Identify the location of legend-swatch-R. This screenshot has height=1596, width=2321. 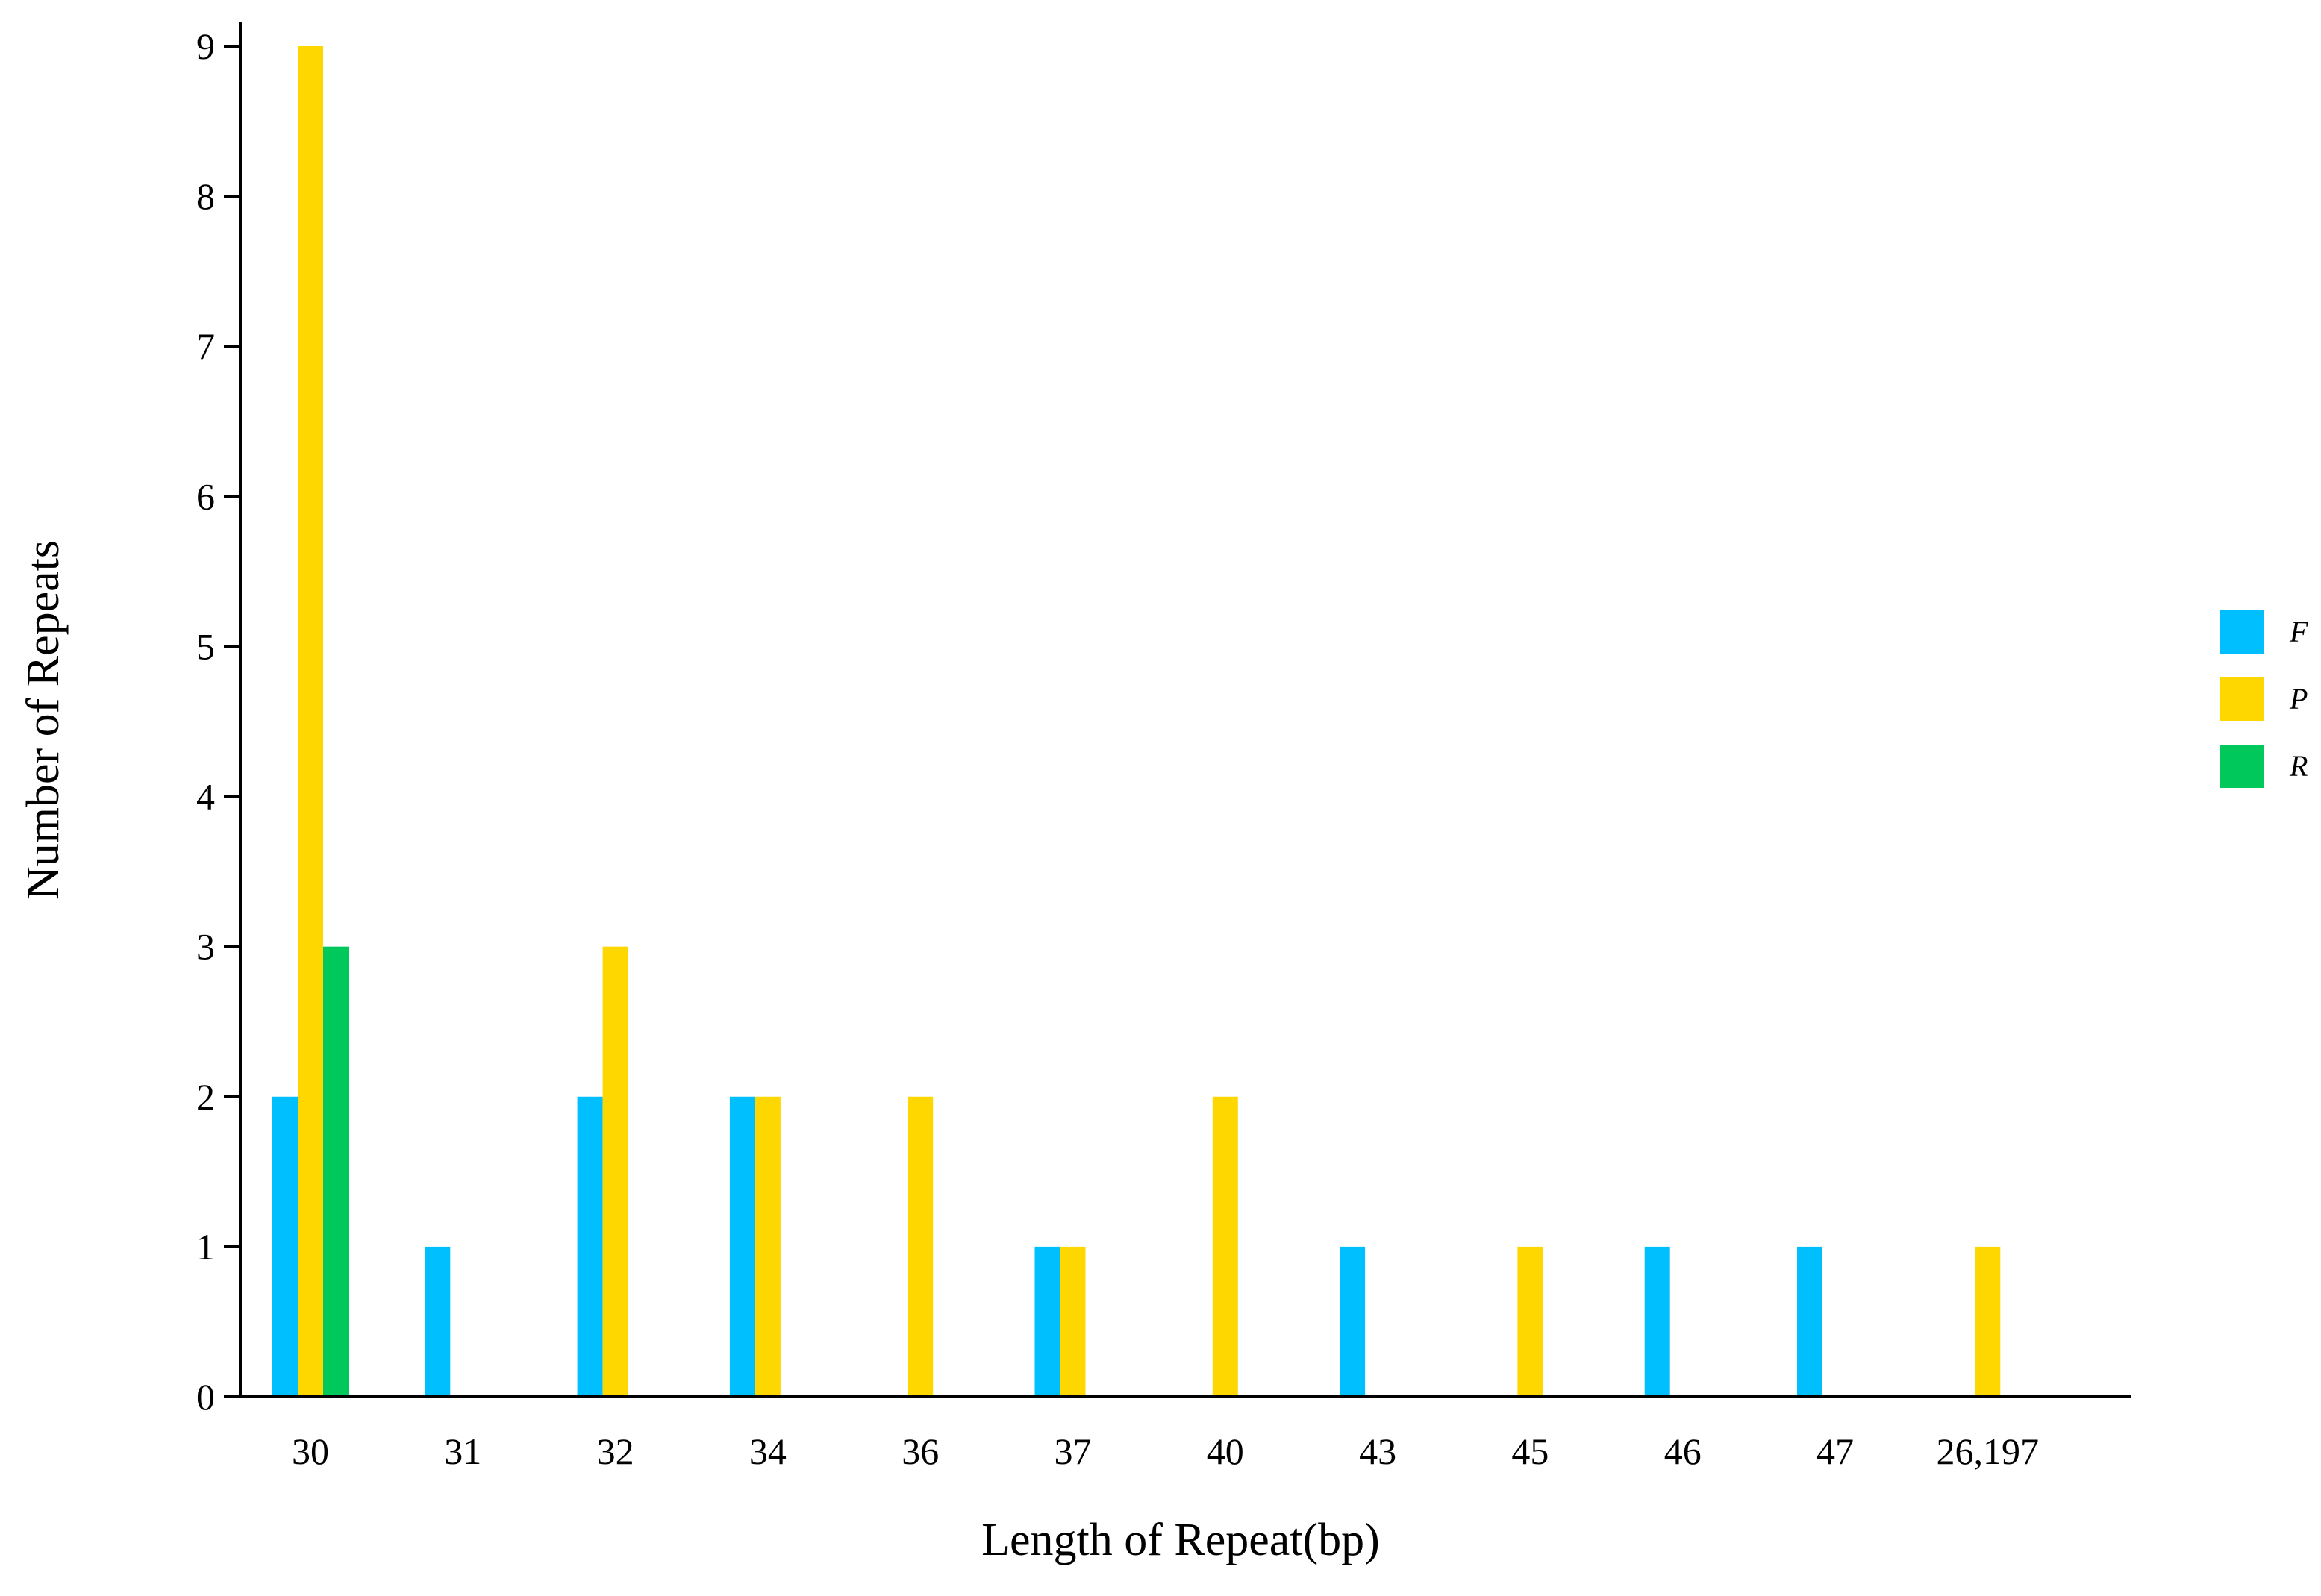
(2242, 766).